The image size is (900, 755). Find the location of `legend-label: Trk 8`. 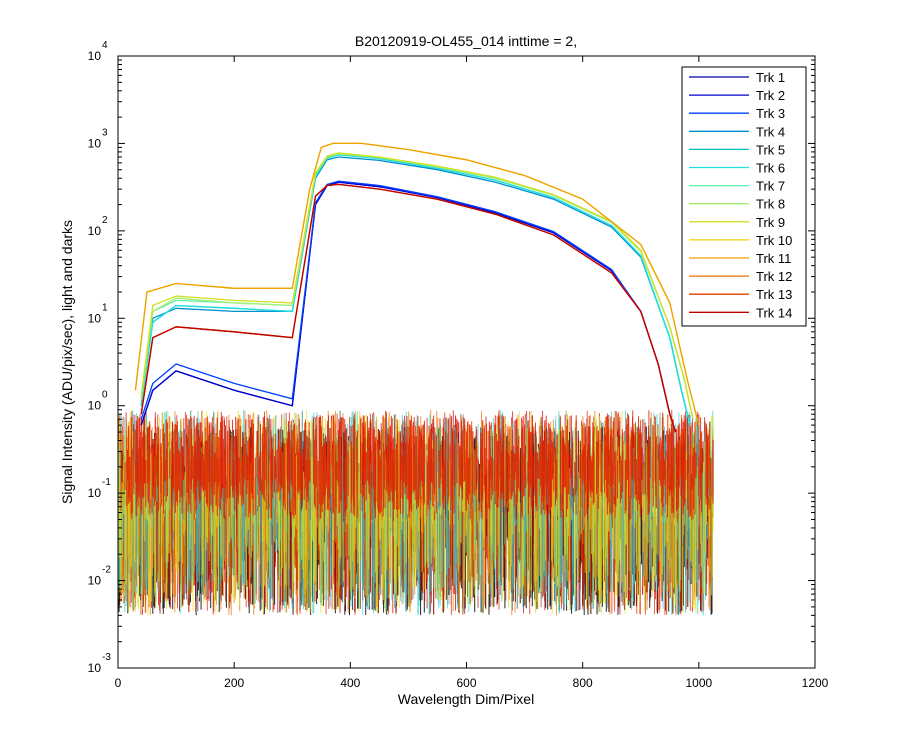

legend-label: Trk 8 is located at coordinates (770, 204).